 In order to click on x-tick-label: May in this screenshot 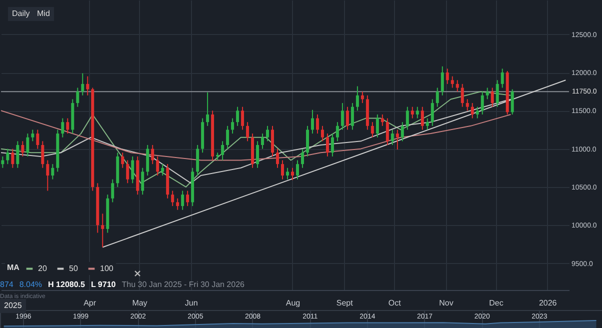, I will do `click(140, 303)`.